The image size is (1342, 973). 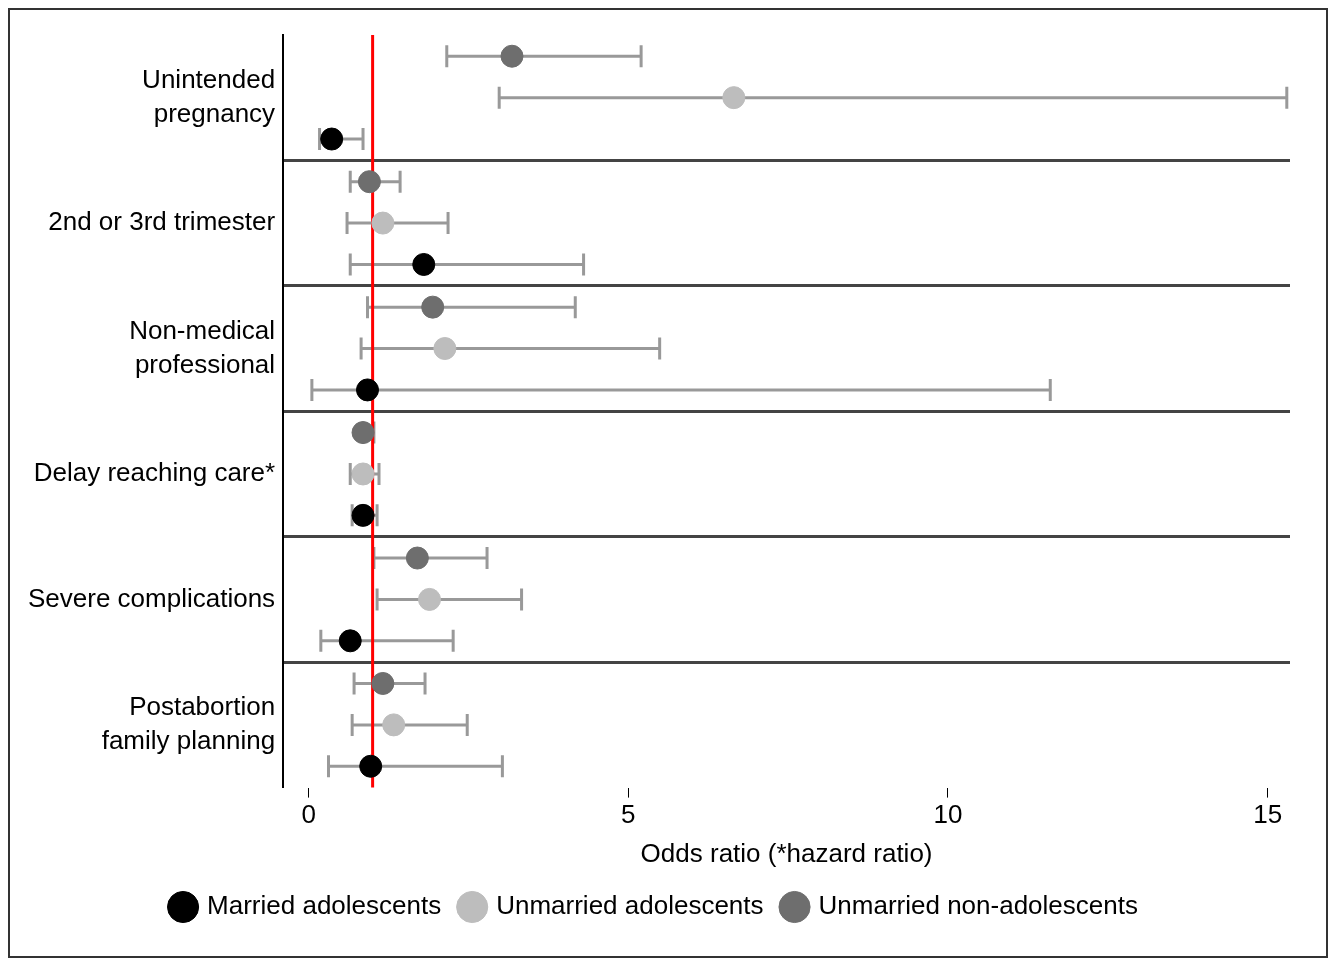 I want to click on y-tick-label: Non-medical professional, so click(x=202, y=346).